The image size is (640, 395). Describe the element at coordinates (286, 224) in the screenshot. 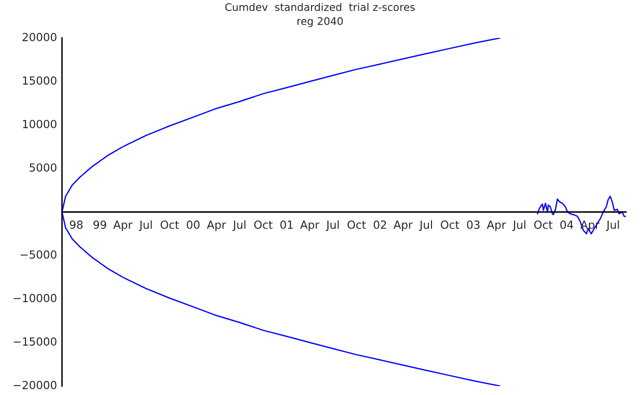

I see `x-tick-label: 01` at that location.